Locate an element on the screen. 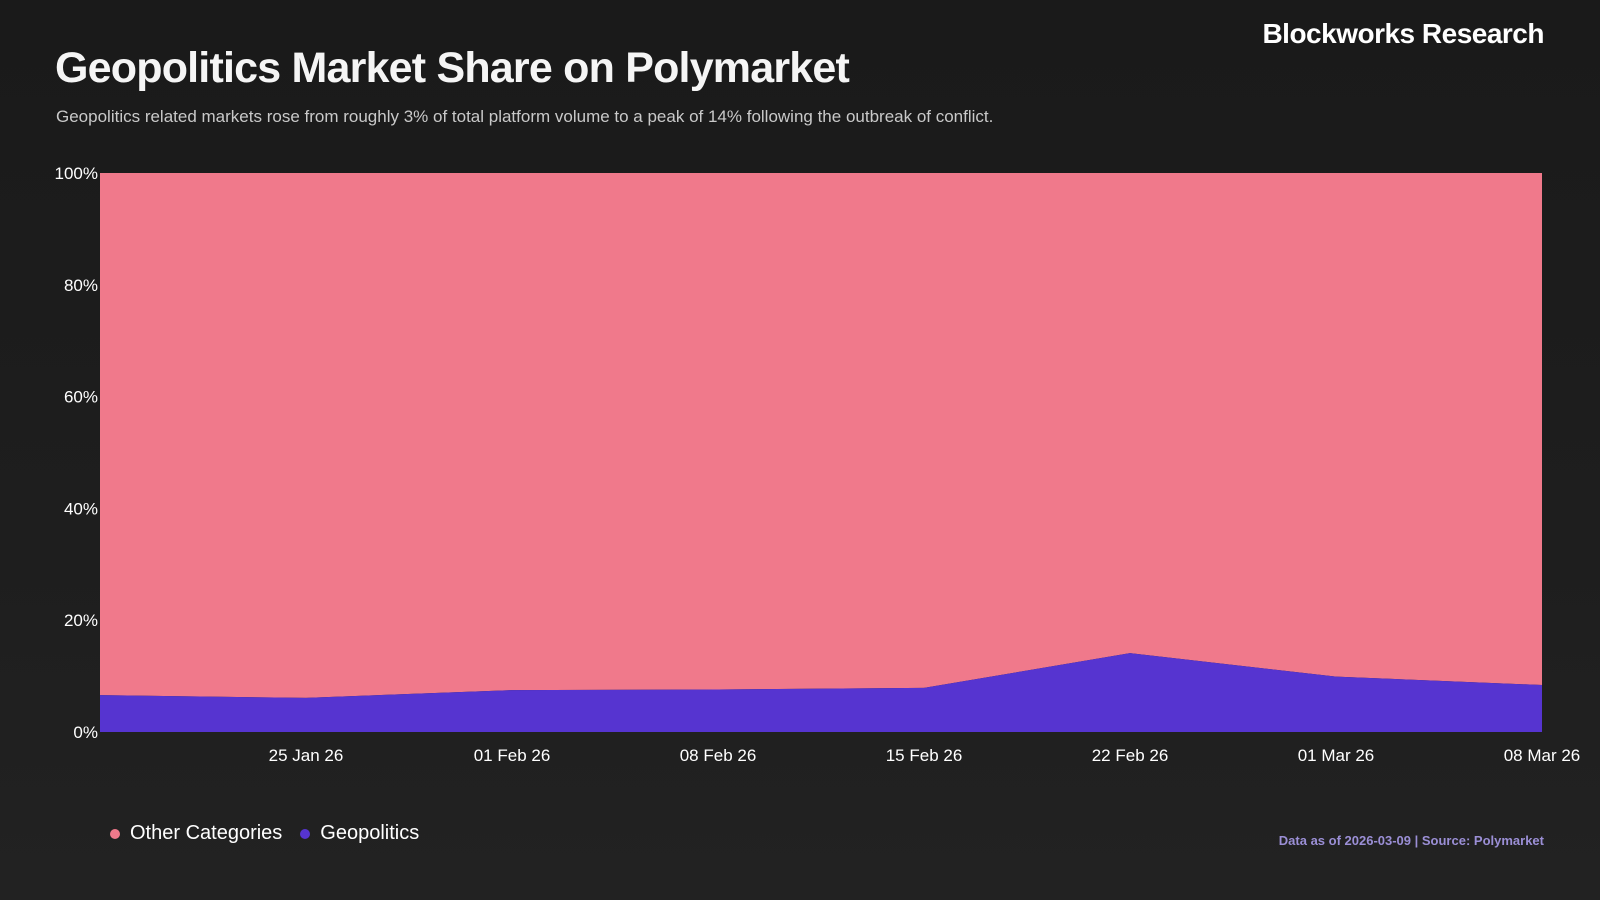 The image size is (1600, 900). x-tick-label: 22 Feb 26 is located at coordinates (1130, 755).